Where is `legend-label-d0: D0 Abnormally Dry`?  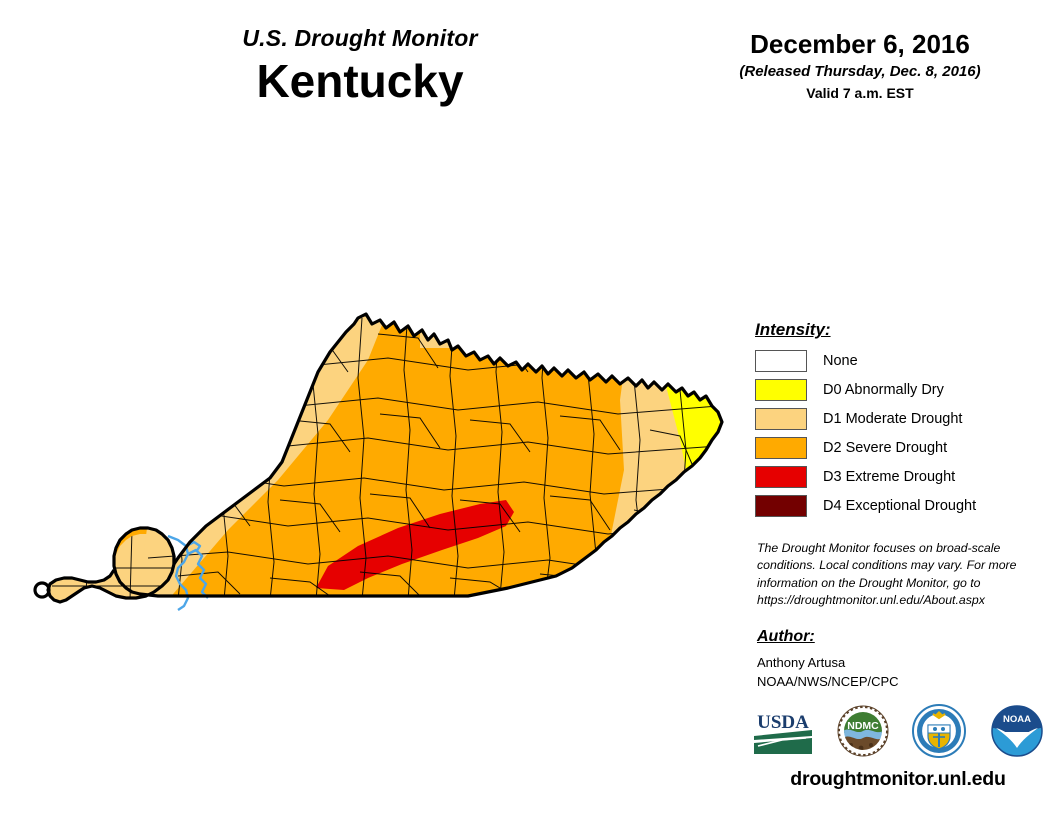
legend-label-d0: D0 Abnormally Dry is located at coordinates (883, 389).